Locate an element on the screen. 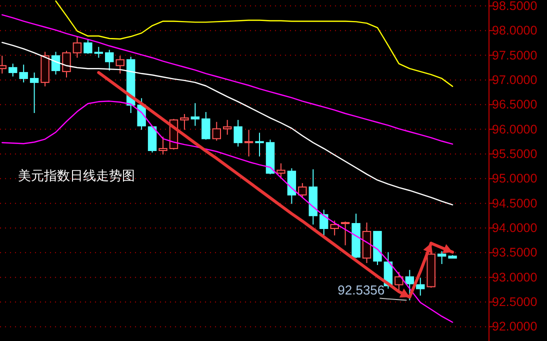  y-tick-label: 95.0000 is located at coordinates (515, 179).